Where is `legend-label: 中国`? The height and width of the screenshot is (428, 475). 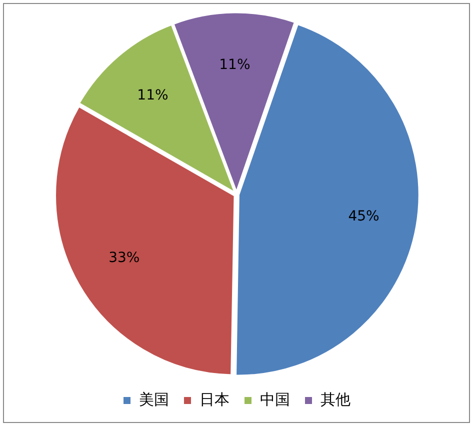 legend-label: 中国 is located at coordinates (275, 399).